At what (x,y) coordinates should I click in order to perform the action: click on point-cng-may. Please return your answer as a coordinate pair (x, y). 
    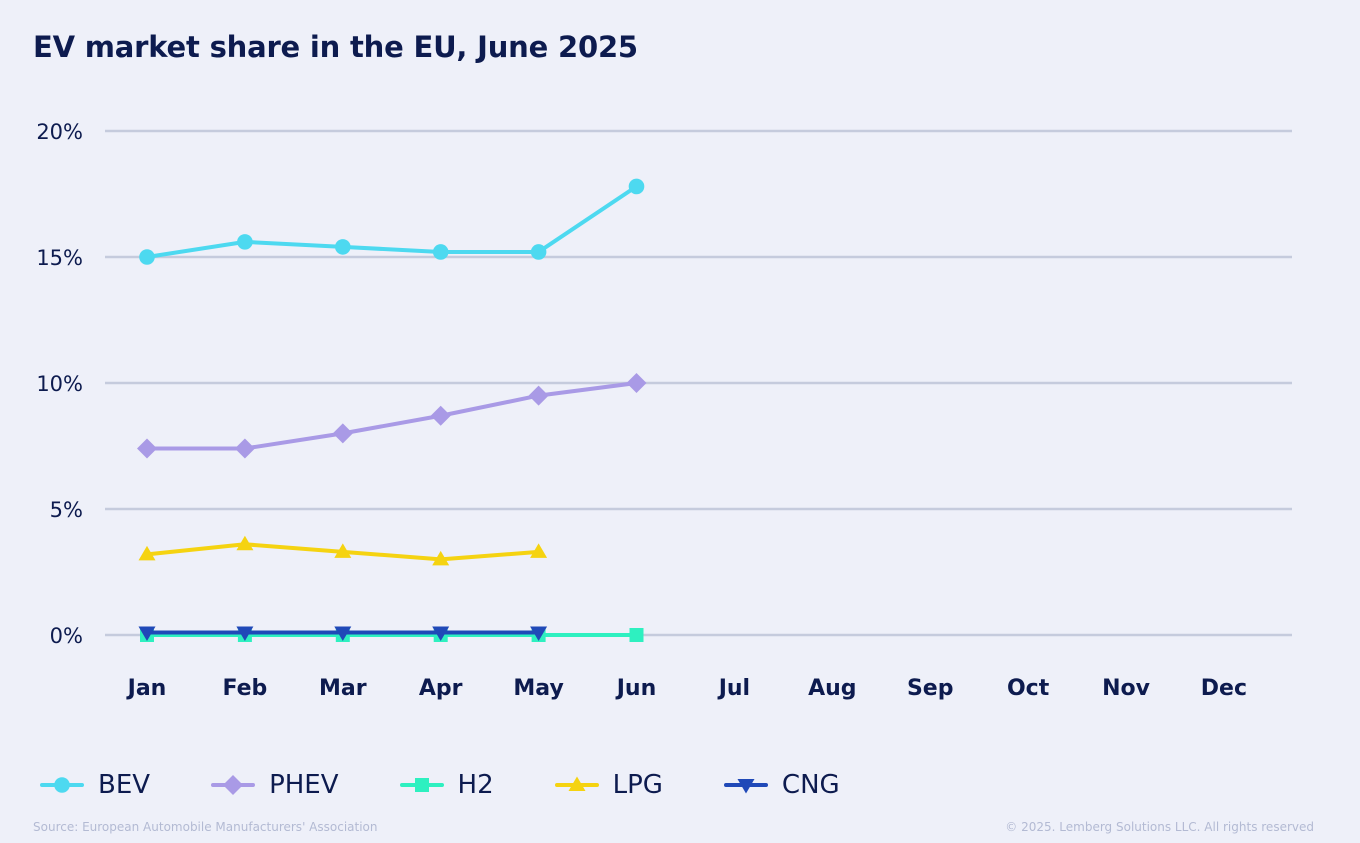
    Looking at the image, I should click on (539, 633).